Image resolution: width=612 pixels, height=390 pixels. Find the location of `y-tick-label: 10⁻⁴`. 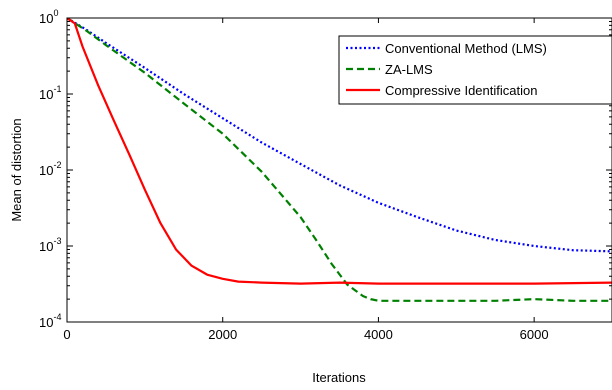

y-tick-label: 10⁻⁴ is located at coordinates (50, 321).